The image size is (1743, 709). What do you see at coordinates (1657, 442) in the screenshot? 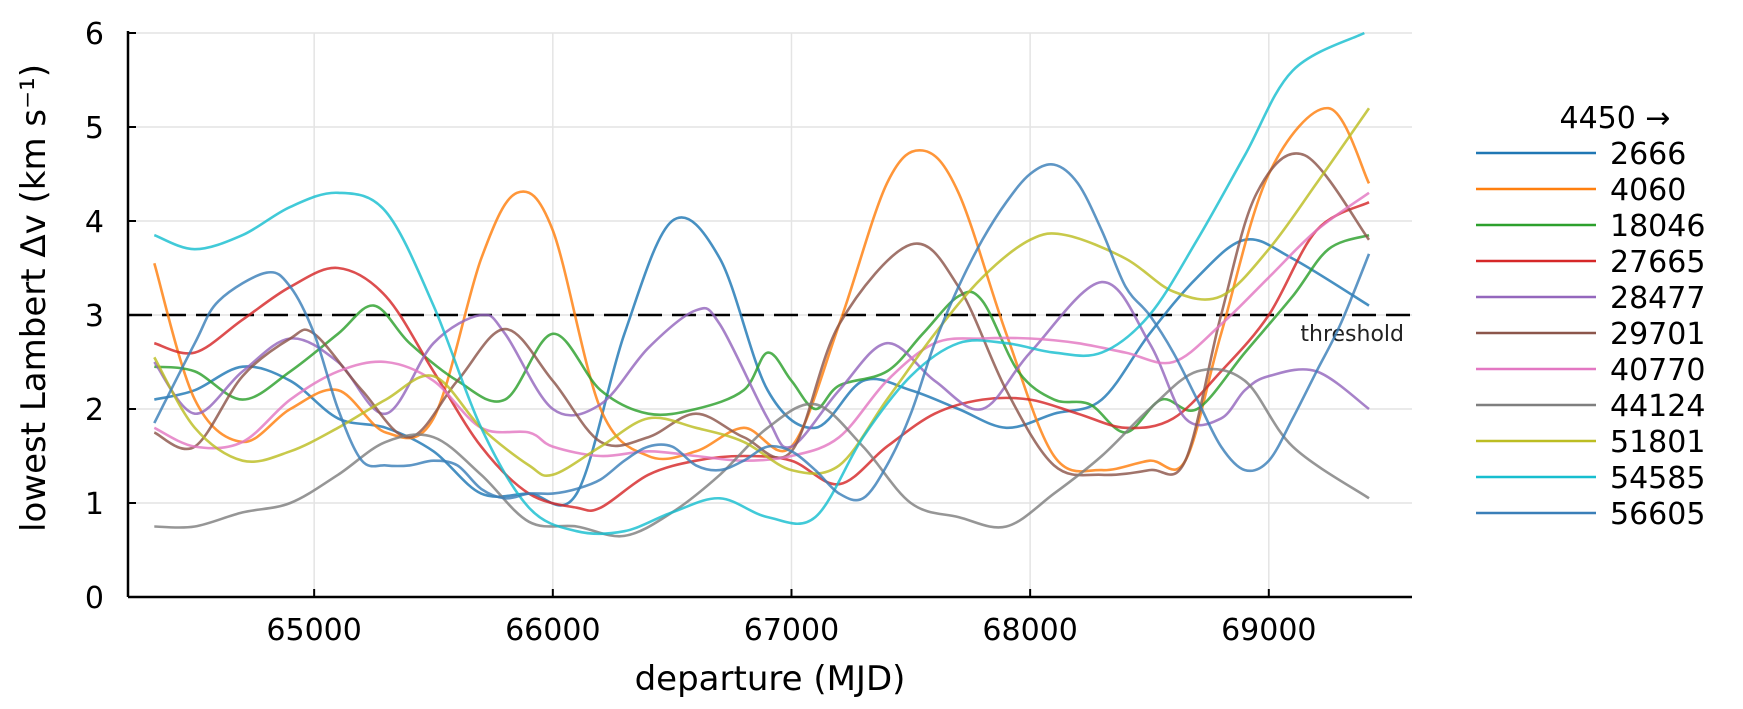
I see `legend-label-51801: 51801` at bounding box center [1657, 442].